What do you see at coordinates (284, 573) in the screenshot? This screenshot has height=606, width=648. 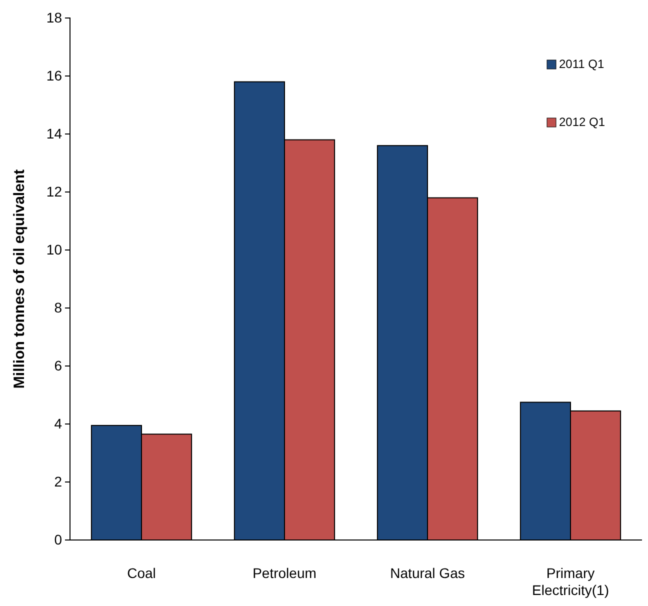 I see `x-tick-label: Petroleum` at bounding box center [284, 573].